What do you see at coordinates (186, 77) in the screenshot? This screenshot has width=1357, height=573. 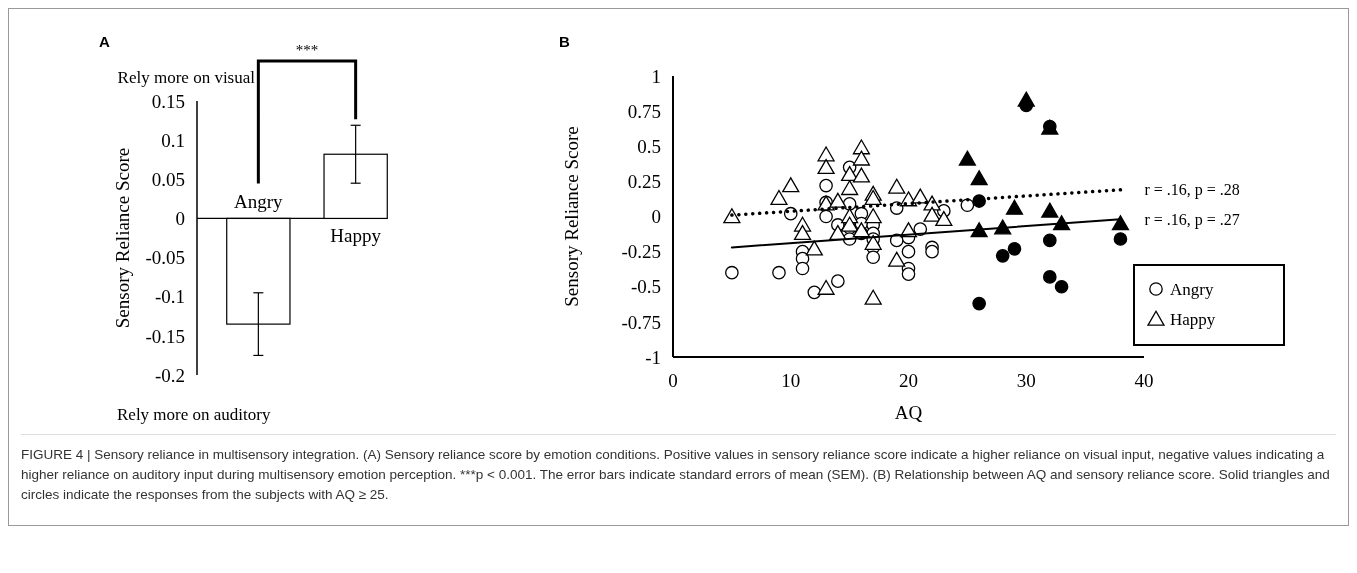 I see `text: Rely more on visual` at bounding box center [186, 77].